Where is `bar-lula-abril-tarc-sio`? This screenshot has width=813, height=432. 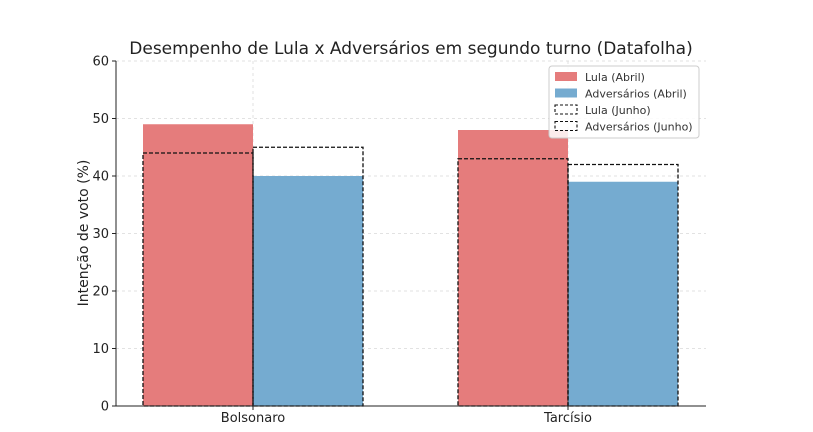 bar-lula-abril-tarc-sio is located at coordinates (513, 268).